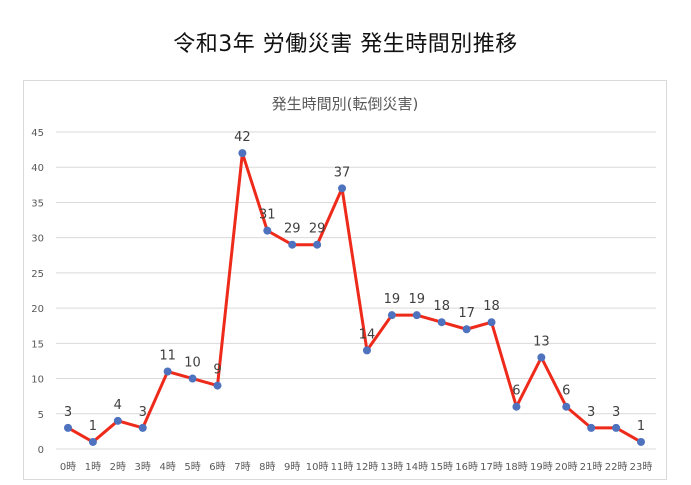  I want to click on y-tick-label: 5, so click(41, 415).